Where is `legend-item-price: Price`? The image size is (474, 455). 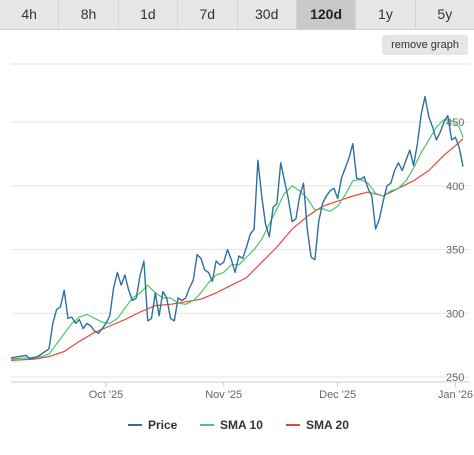 legend-item-price: Price is located at coordinates (153, 425).